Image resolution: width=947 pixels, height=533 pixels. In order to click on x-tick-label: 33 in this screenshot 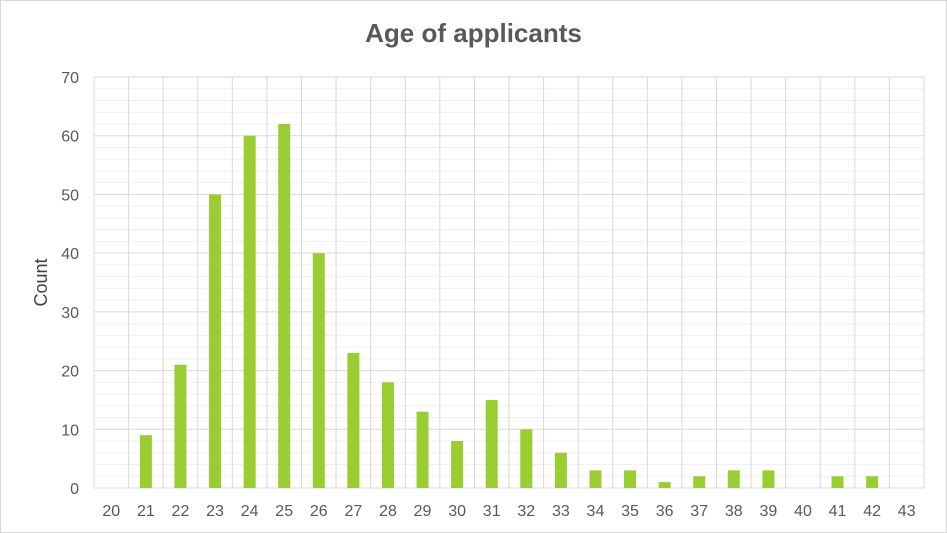, I will do `click(561, 511)`.